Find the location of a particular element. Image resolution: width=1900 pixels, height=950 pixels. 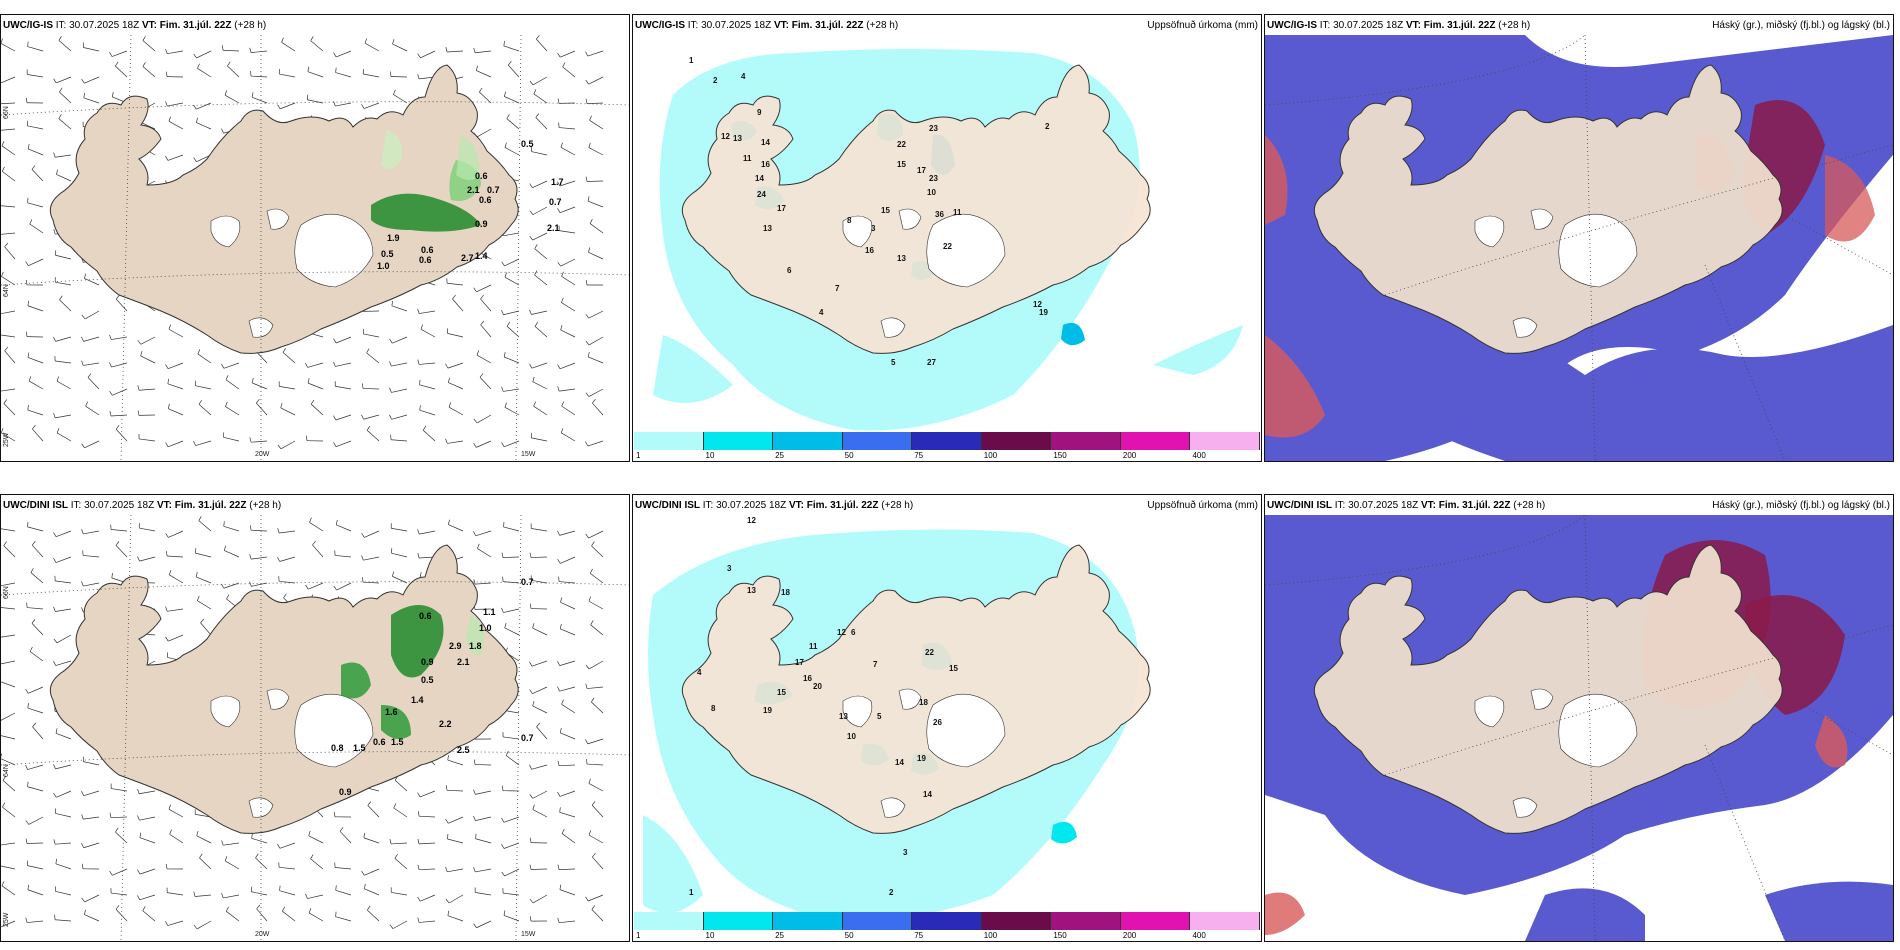

value-label: 1.1 is located at coordinates (489, 612).